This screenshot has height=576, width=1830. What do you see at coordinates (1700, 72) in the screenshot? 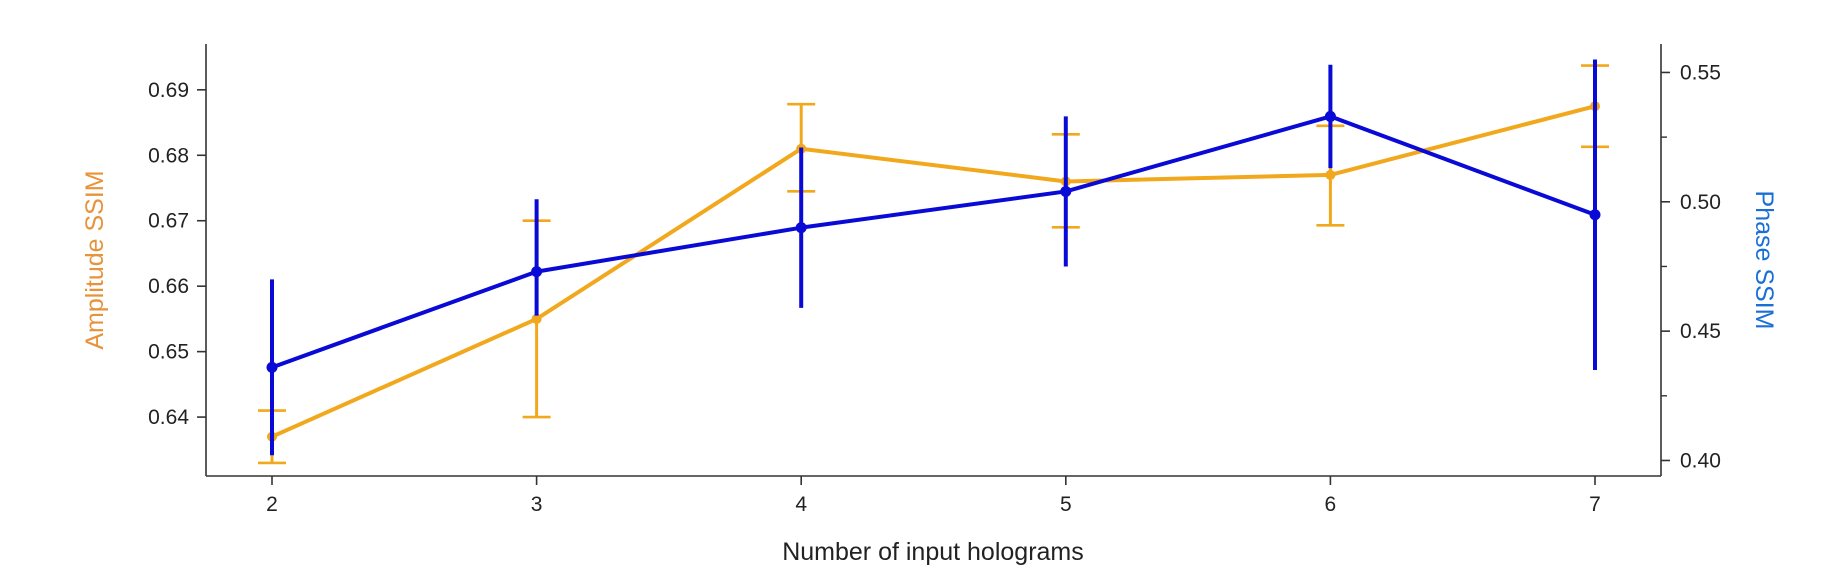
I see `right-y-tick-label: 0.55` at bounding box center [1700, 72].